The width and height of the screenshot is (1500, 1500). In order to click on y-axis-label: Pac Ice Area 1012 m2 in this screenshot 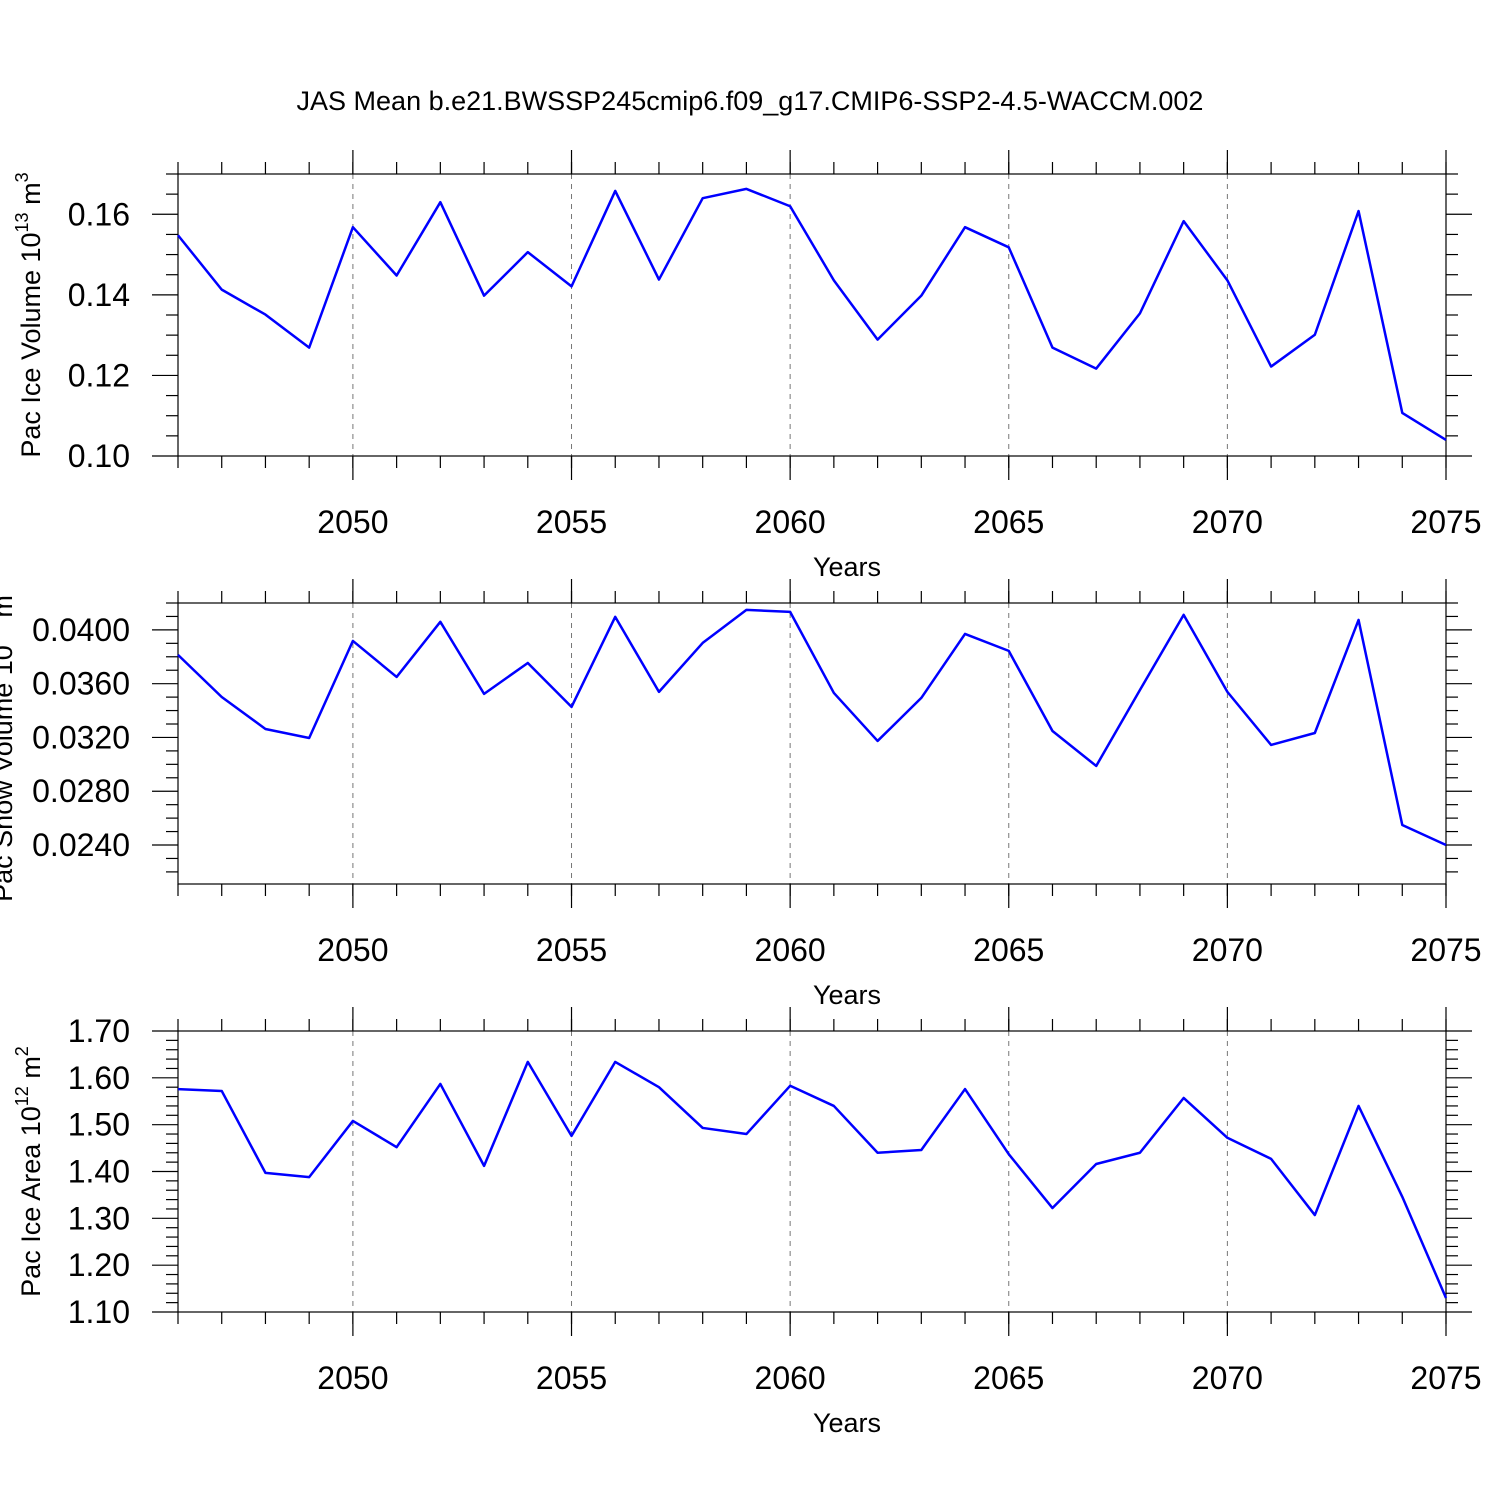, I will do `click(29, 1171)`.